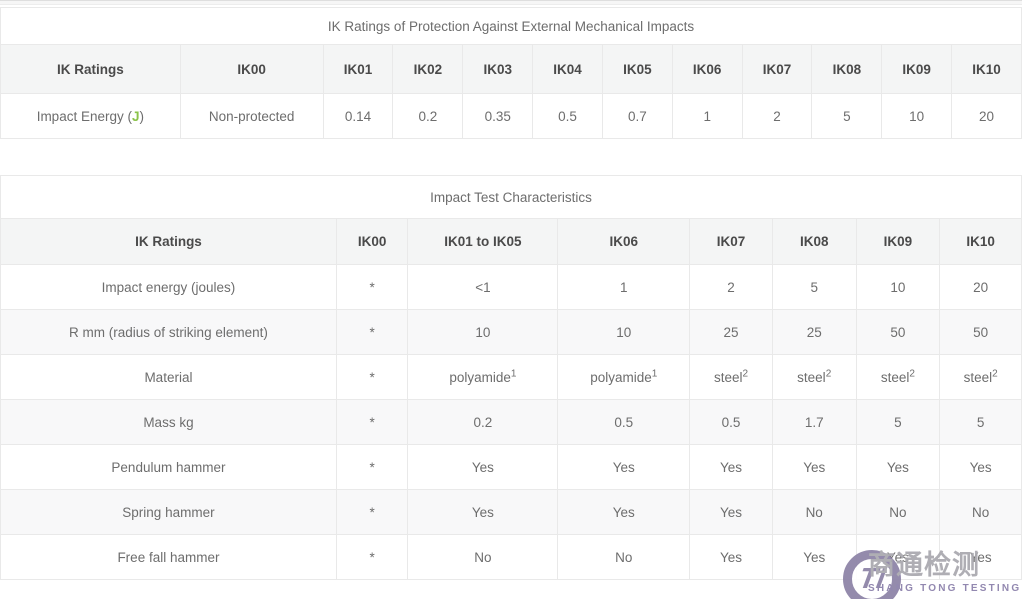  Describe the element at coordinates (358, 116) in the screenshot. I see `table-cell: 0.14` at that location.